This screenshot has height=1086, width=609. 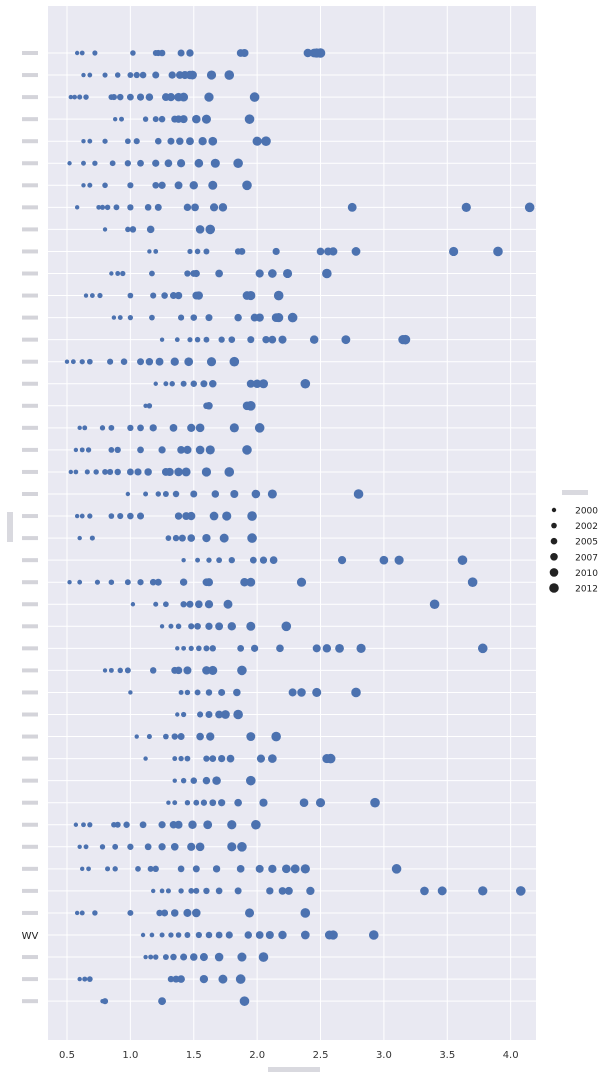 What do you see at coordinates (130, 1055) in the screenshot?
I see `x-tick-label: 1.0` at bounding box center [130, 1055].